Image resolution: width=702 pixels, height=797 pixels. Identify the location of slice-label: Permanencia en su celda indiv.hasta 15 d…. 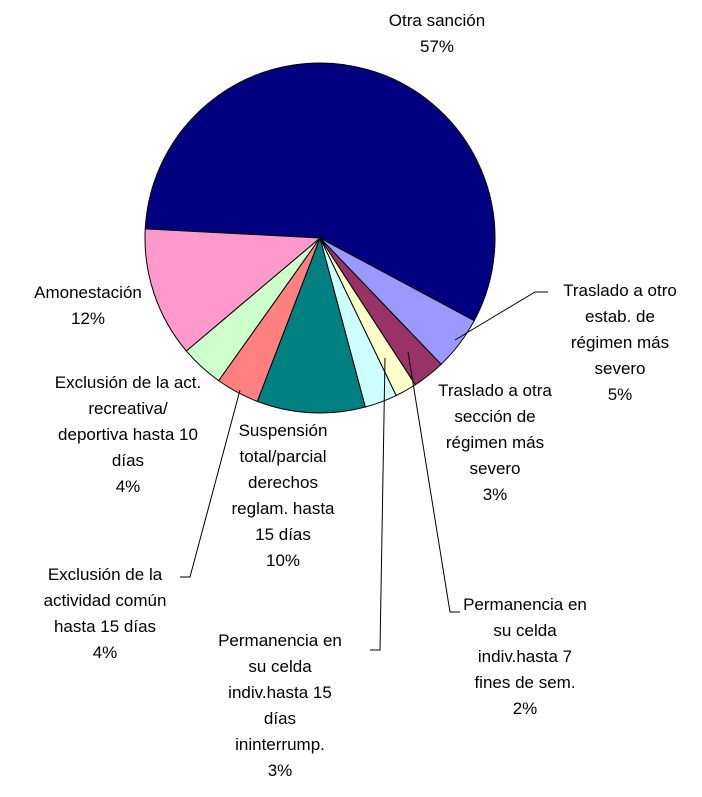
(280, 706).